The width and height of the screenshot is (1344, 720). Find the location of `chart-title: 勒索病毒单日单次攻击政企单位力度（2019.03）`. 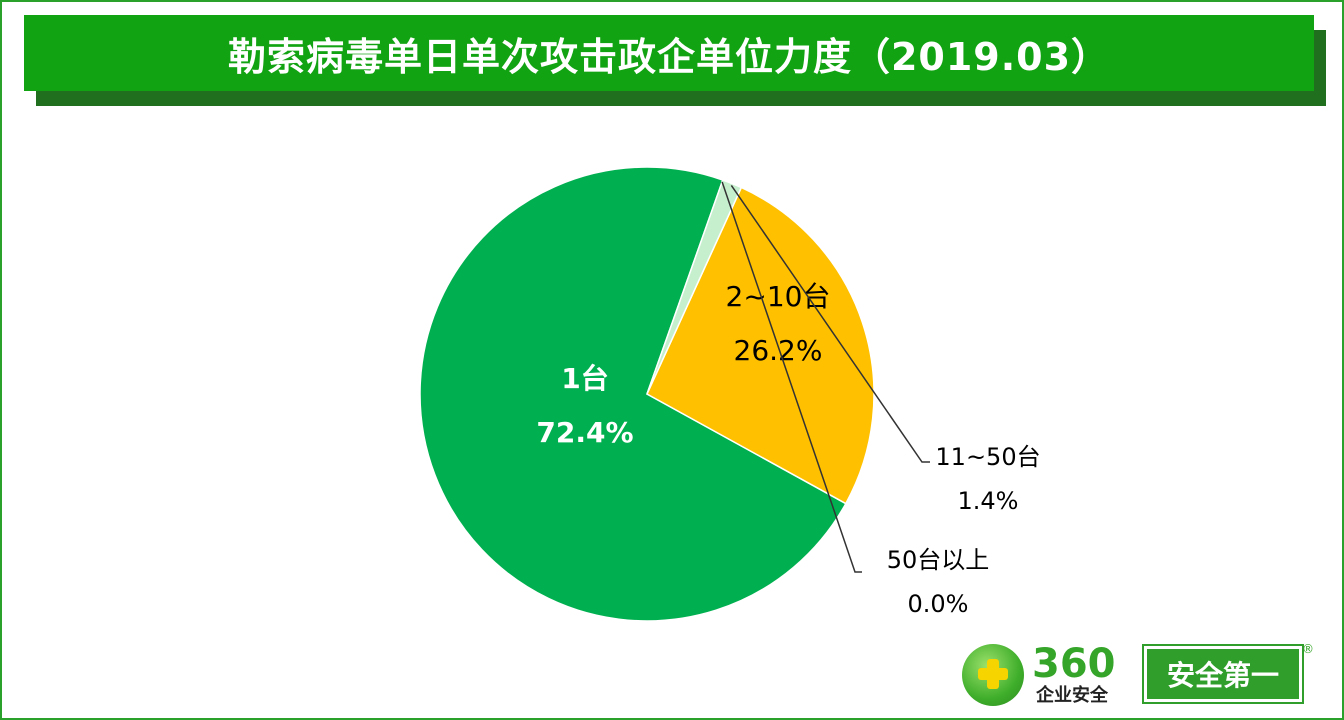

chart-title: 勒索病毒单日单次攻击政企单位力度（2019.03） is located at coordinates (669, 56).